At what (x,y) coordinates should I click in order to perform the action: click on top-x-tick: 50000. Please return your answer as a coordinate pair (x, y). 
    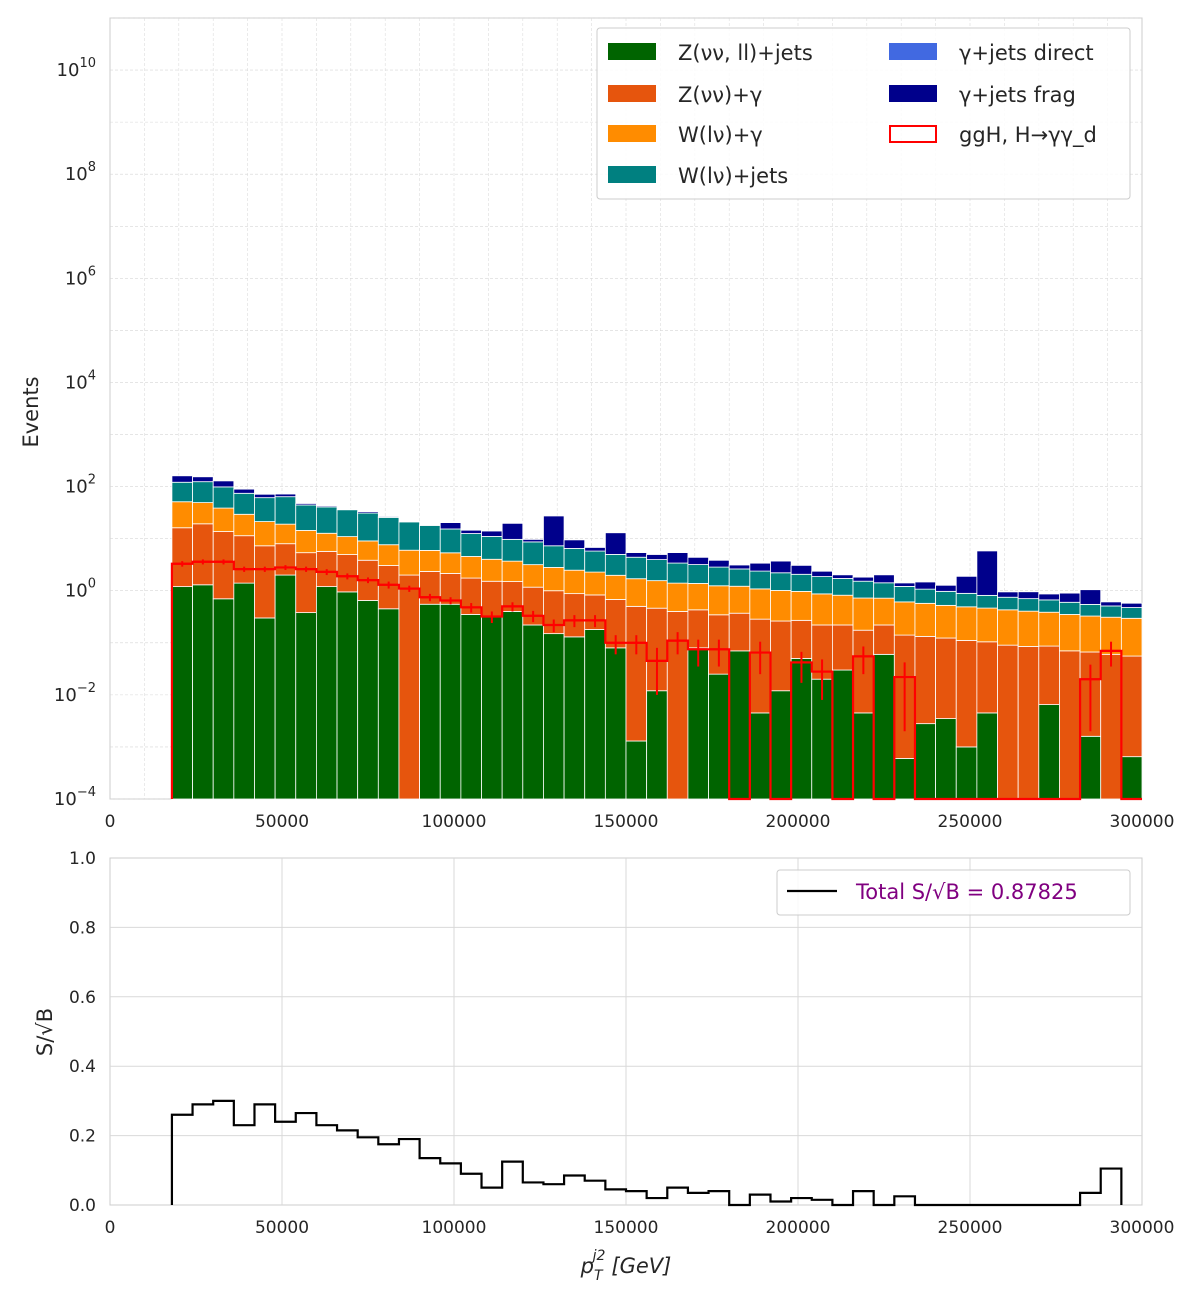
    Looking at the image, I should click on (282, 822).